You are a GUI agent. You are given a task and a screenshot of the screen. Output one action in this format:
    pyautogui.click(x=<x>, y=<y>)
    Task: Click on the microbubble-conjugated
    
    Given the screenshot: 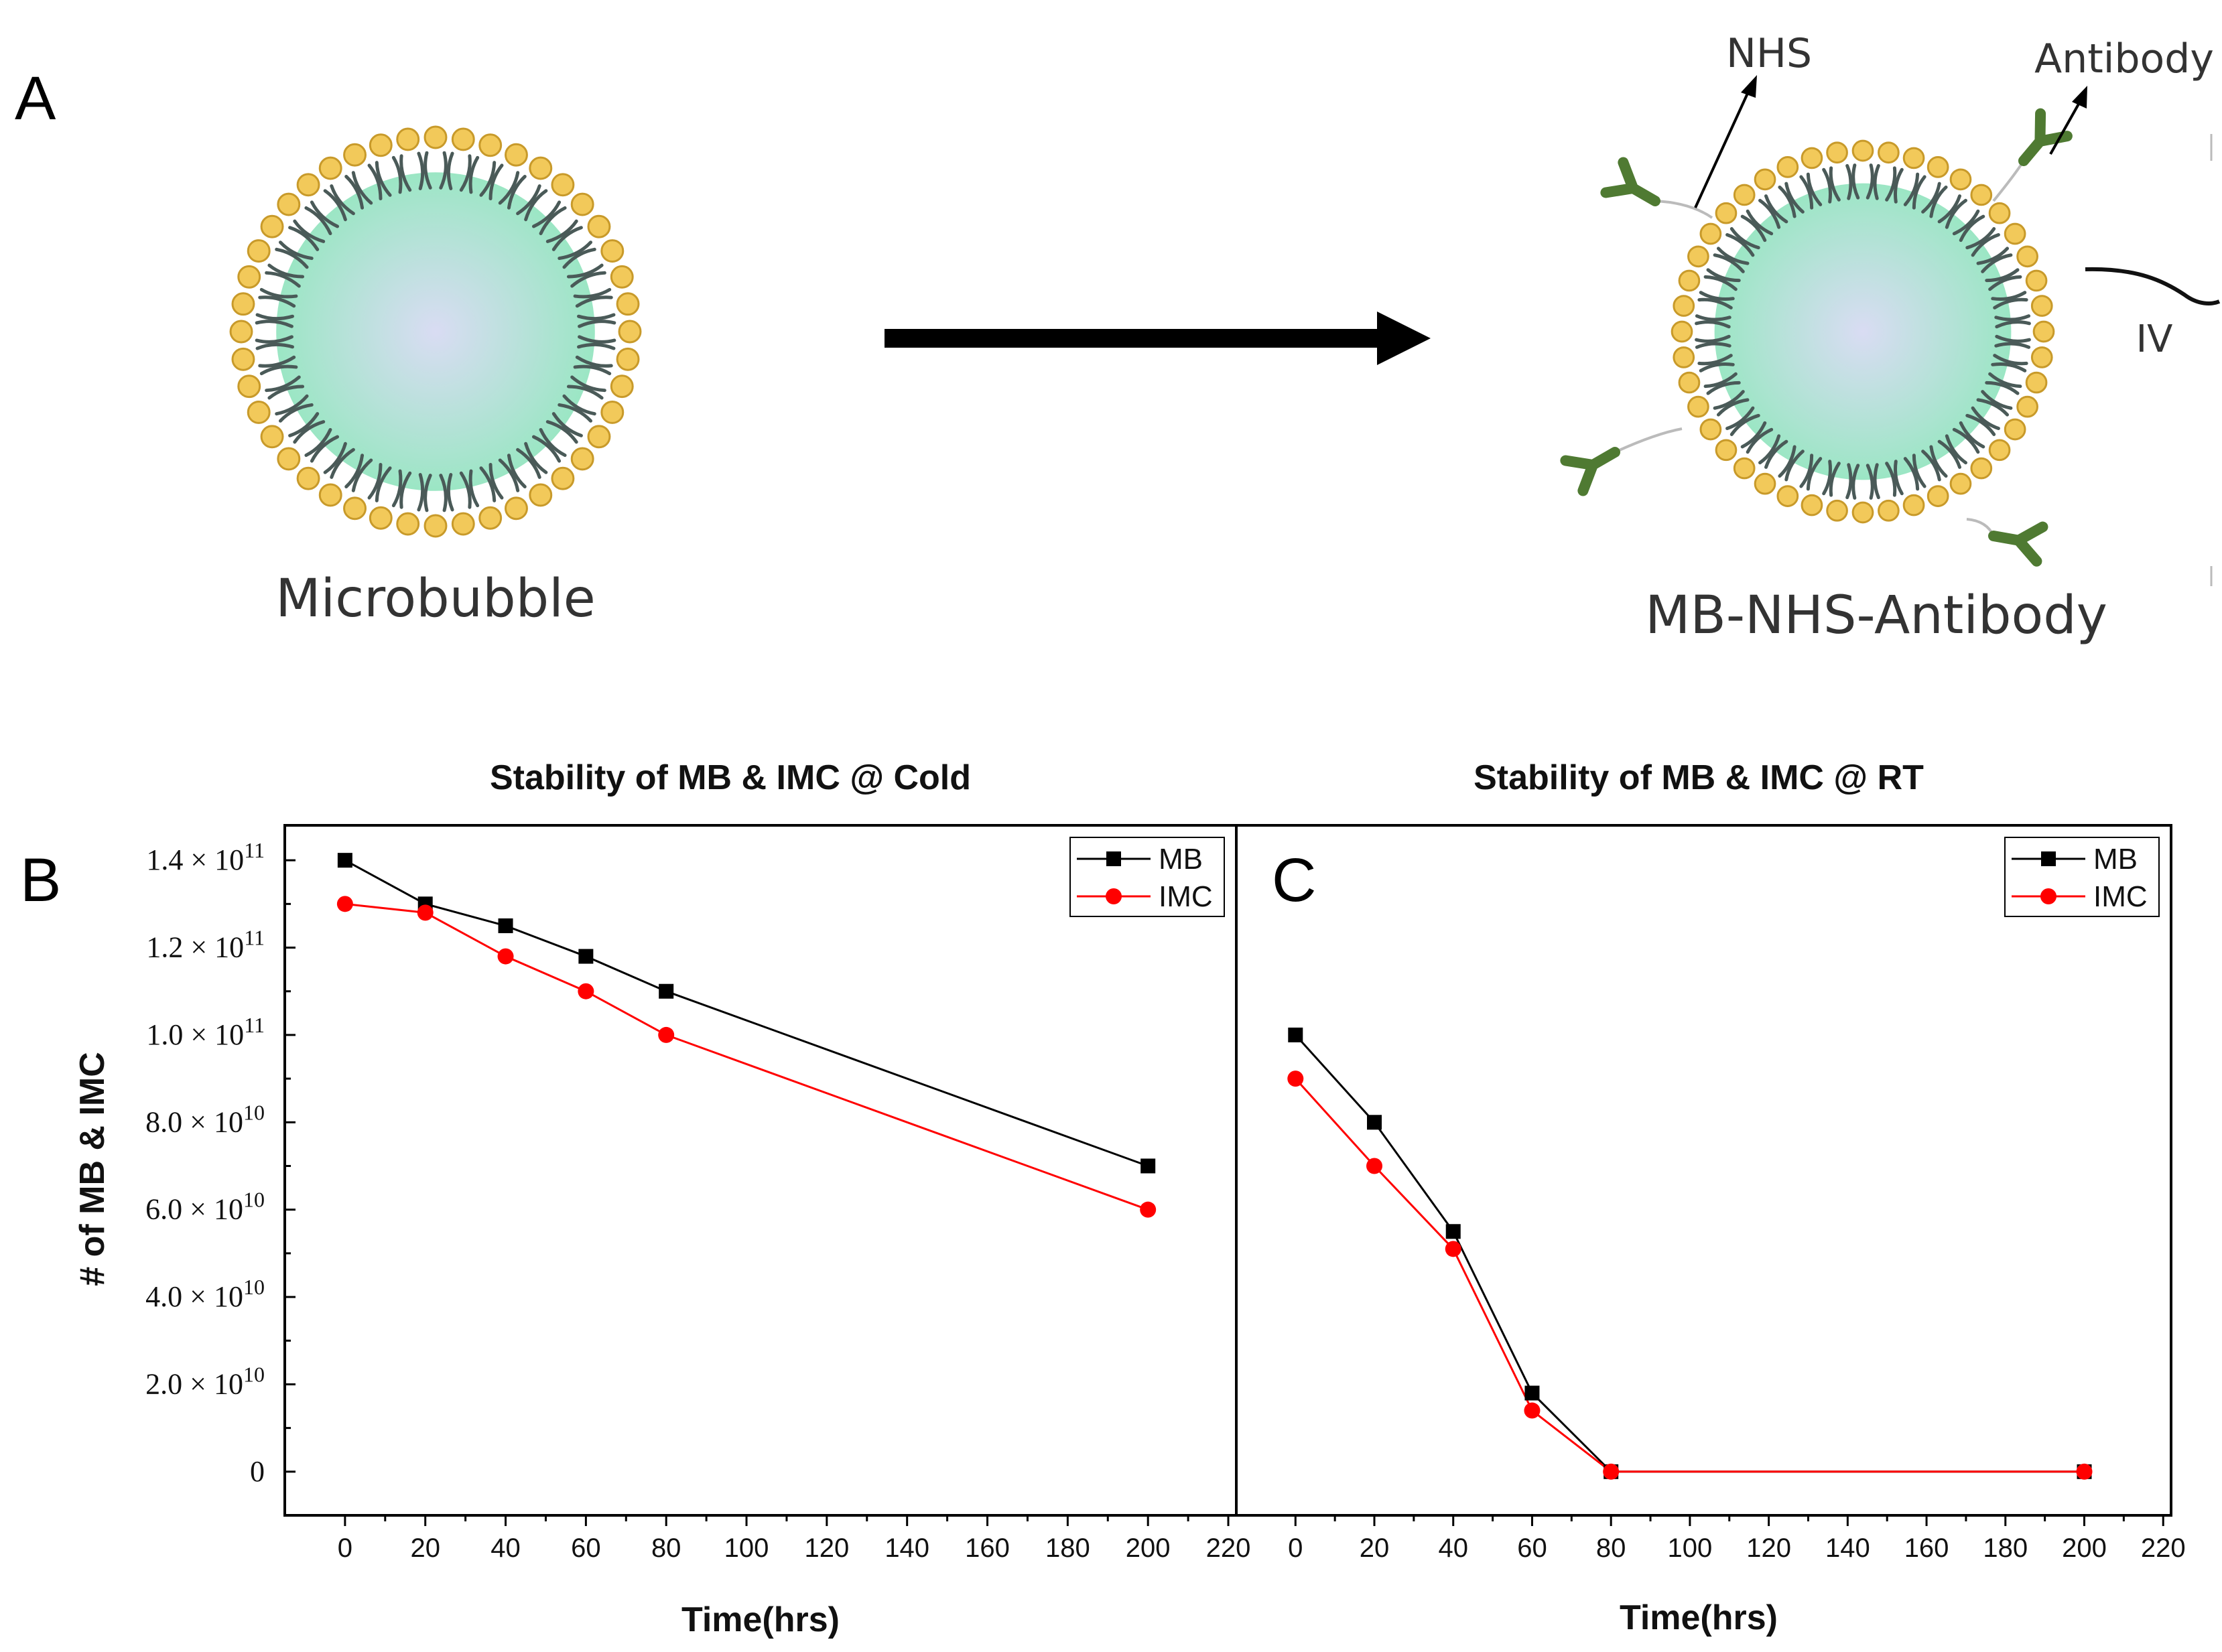 What is the action you would take?
    pyautogui.click(x=1863, y=331)
    